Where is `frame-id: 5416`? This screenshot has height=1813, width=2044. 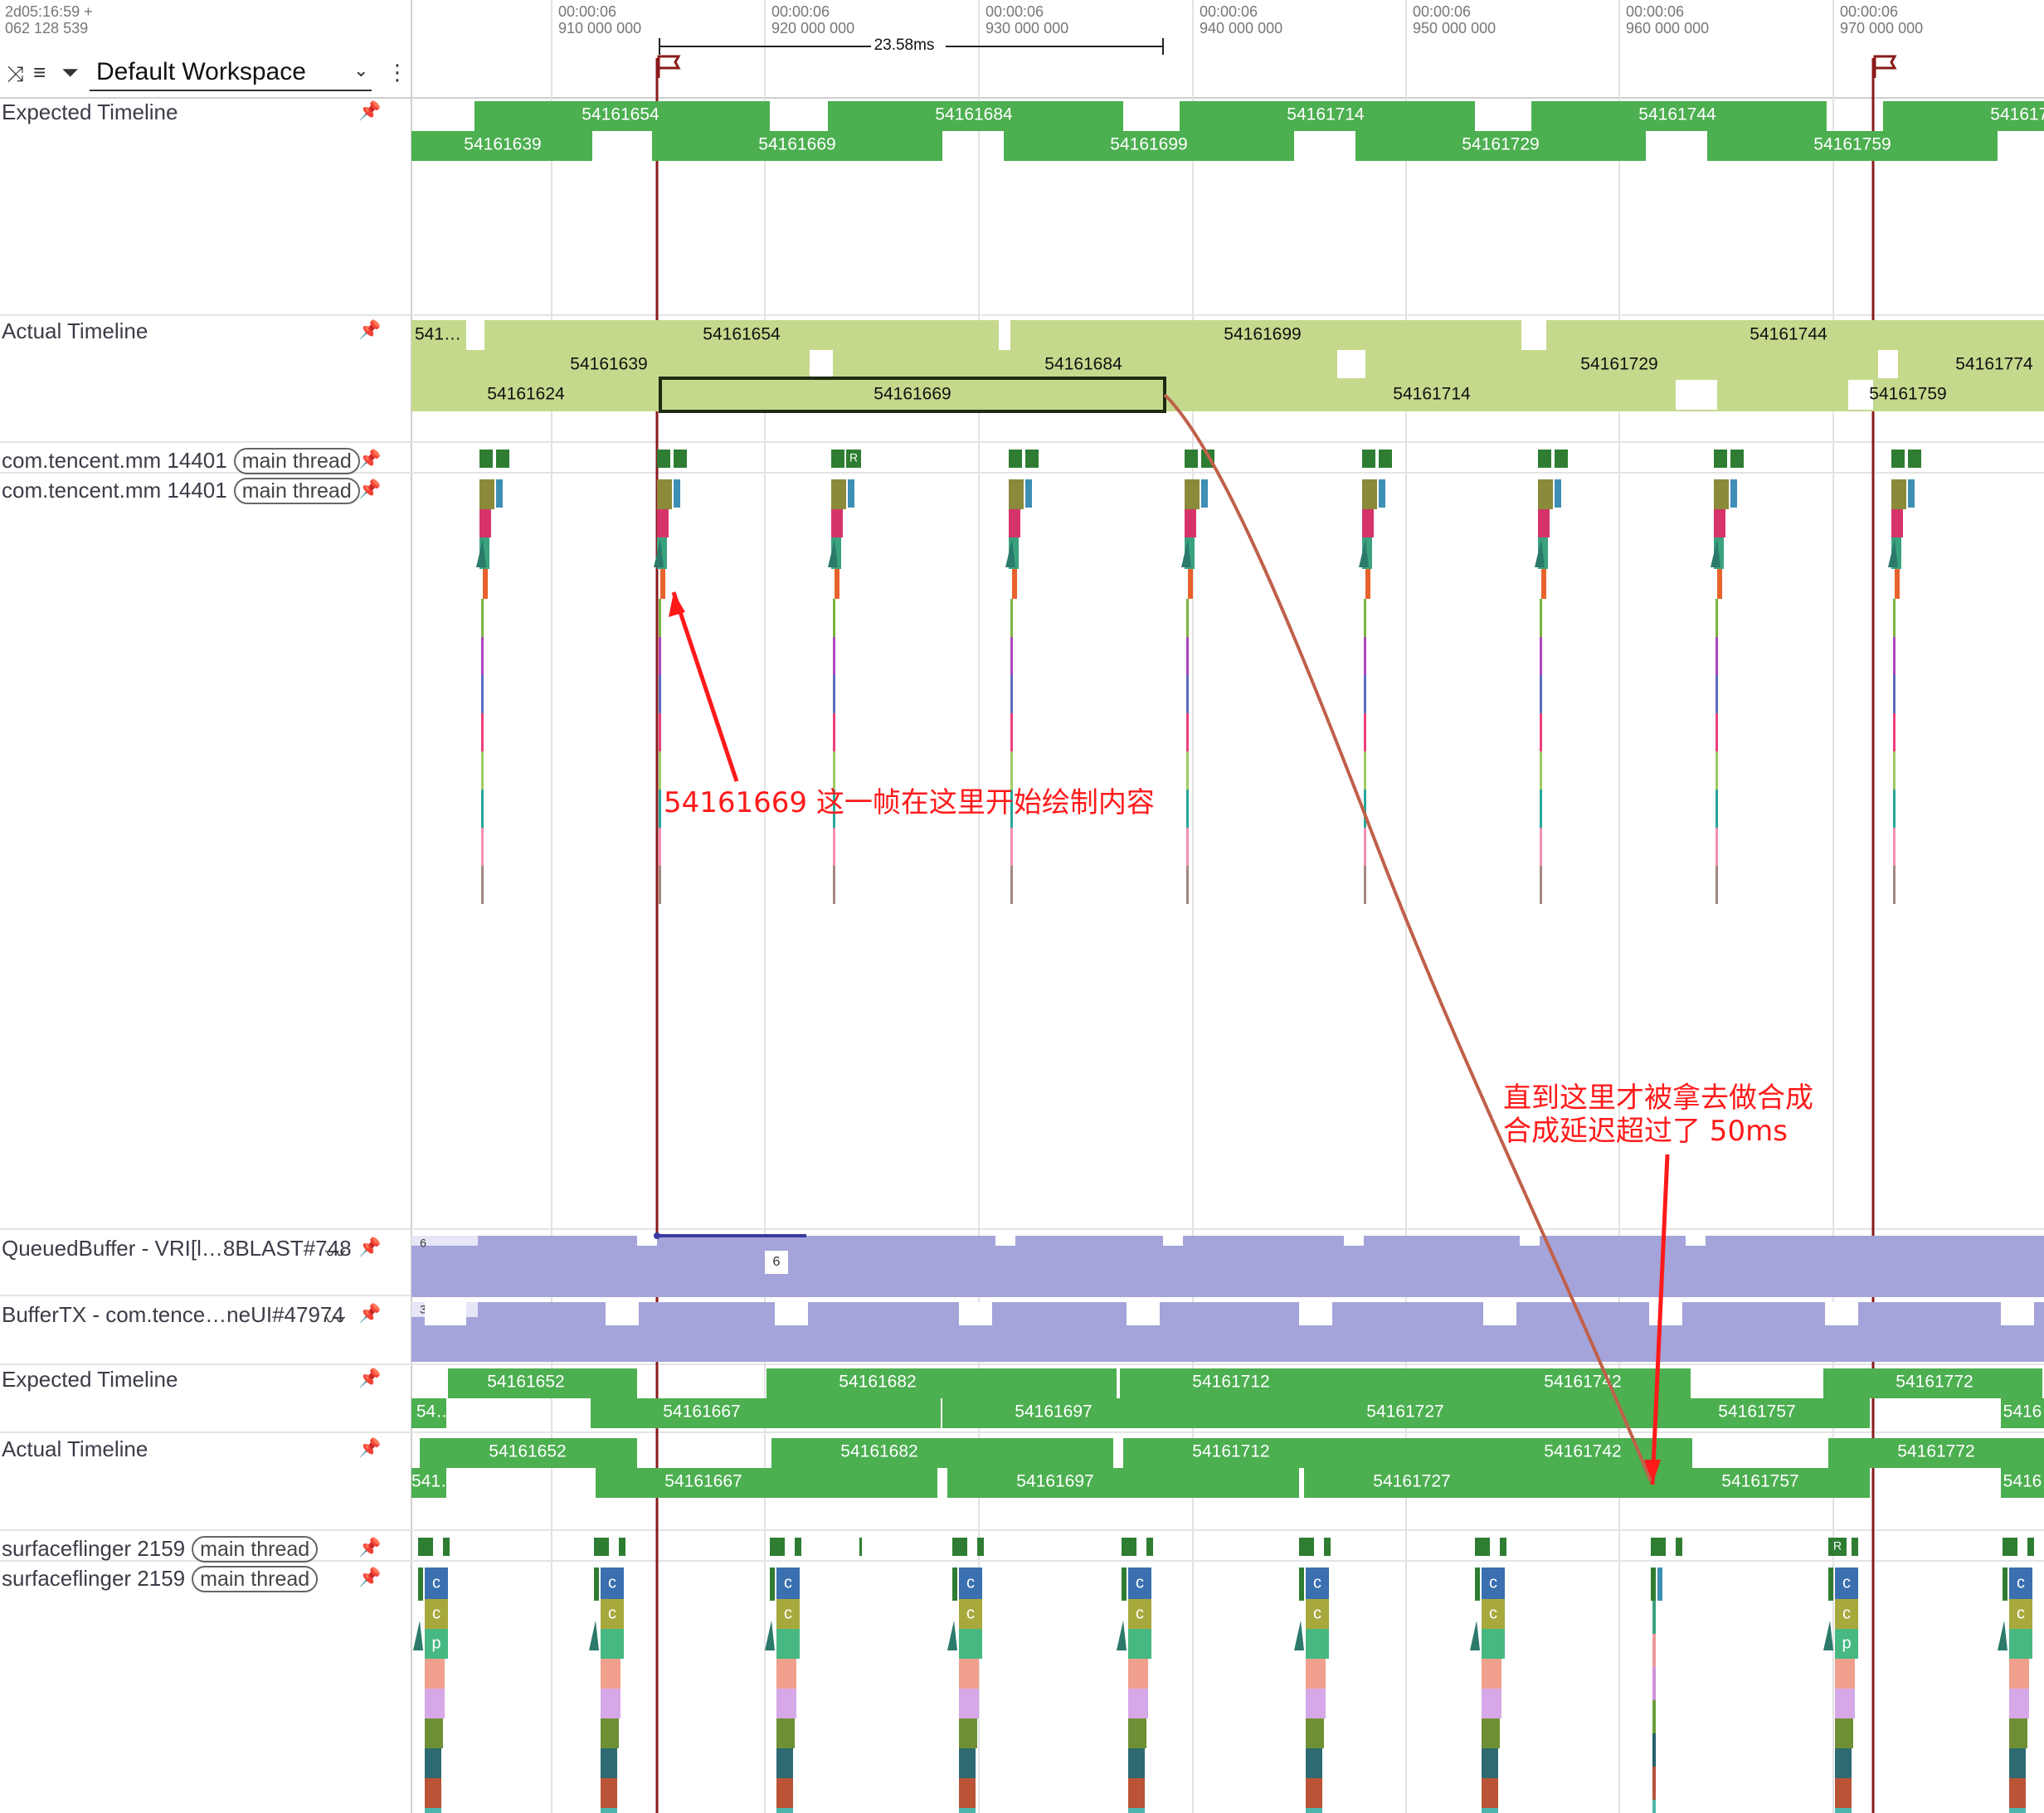 frame-id: 5416 is located at coordinates (2022, 1481).